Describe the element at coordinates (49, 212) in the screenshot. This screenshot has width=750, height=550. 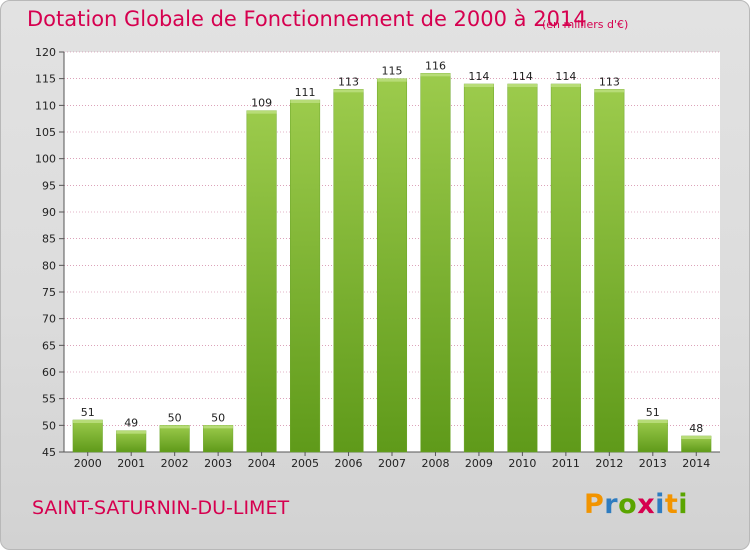
I see `y-tick-label: 90` at that location.